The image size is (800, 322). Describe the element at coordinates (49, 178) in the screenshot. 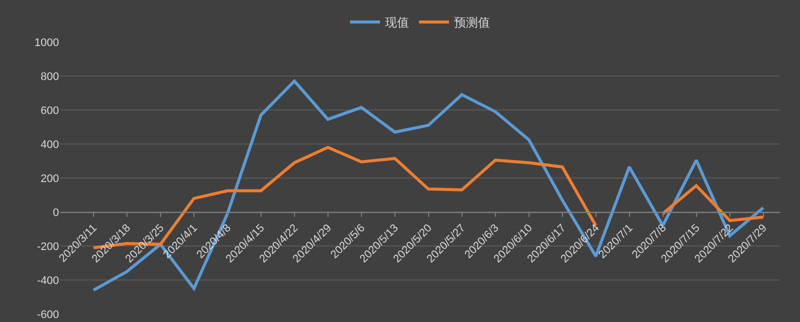

I see `y-tick-label: 200` at that location.